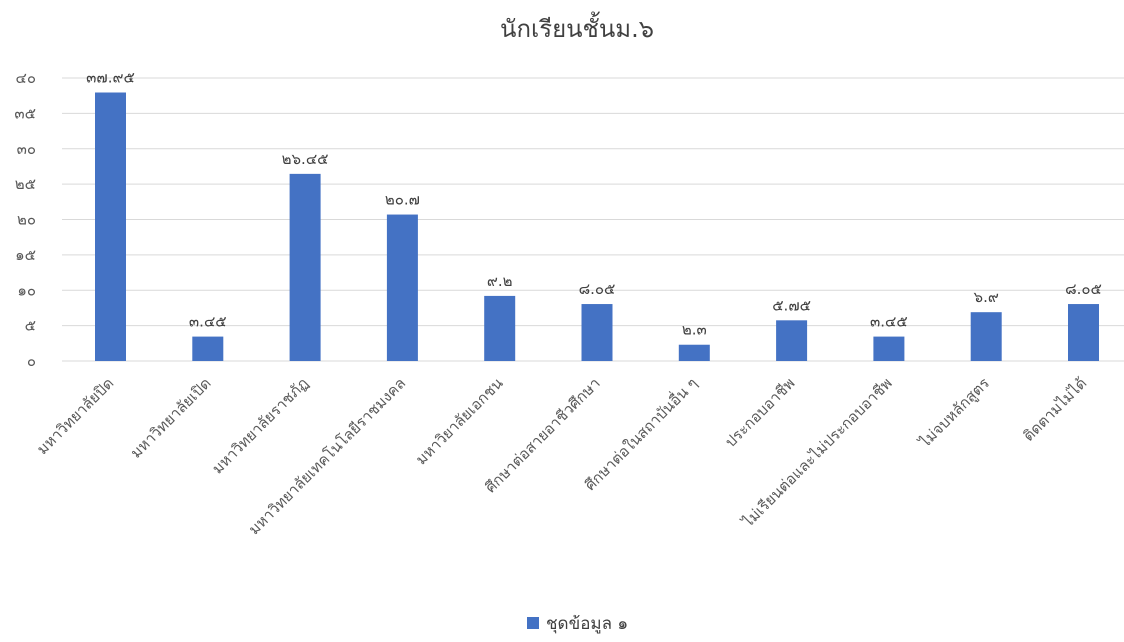  I want to click on x-category-label: ประกอบอาชีพ, so click(760, 412).